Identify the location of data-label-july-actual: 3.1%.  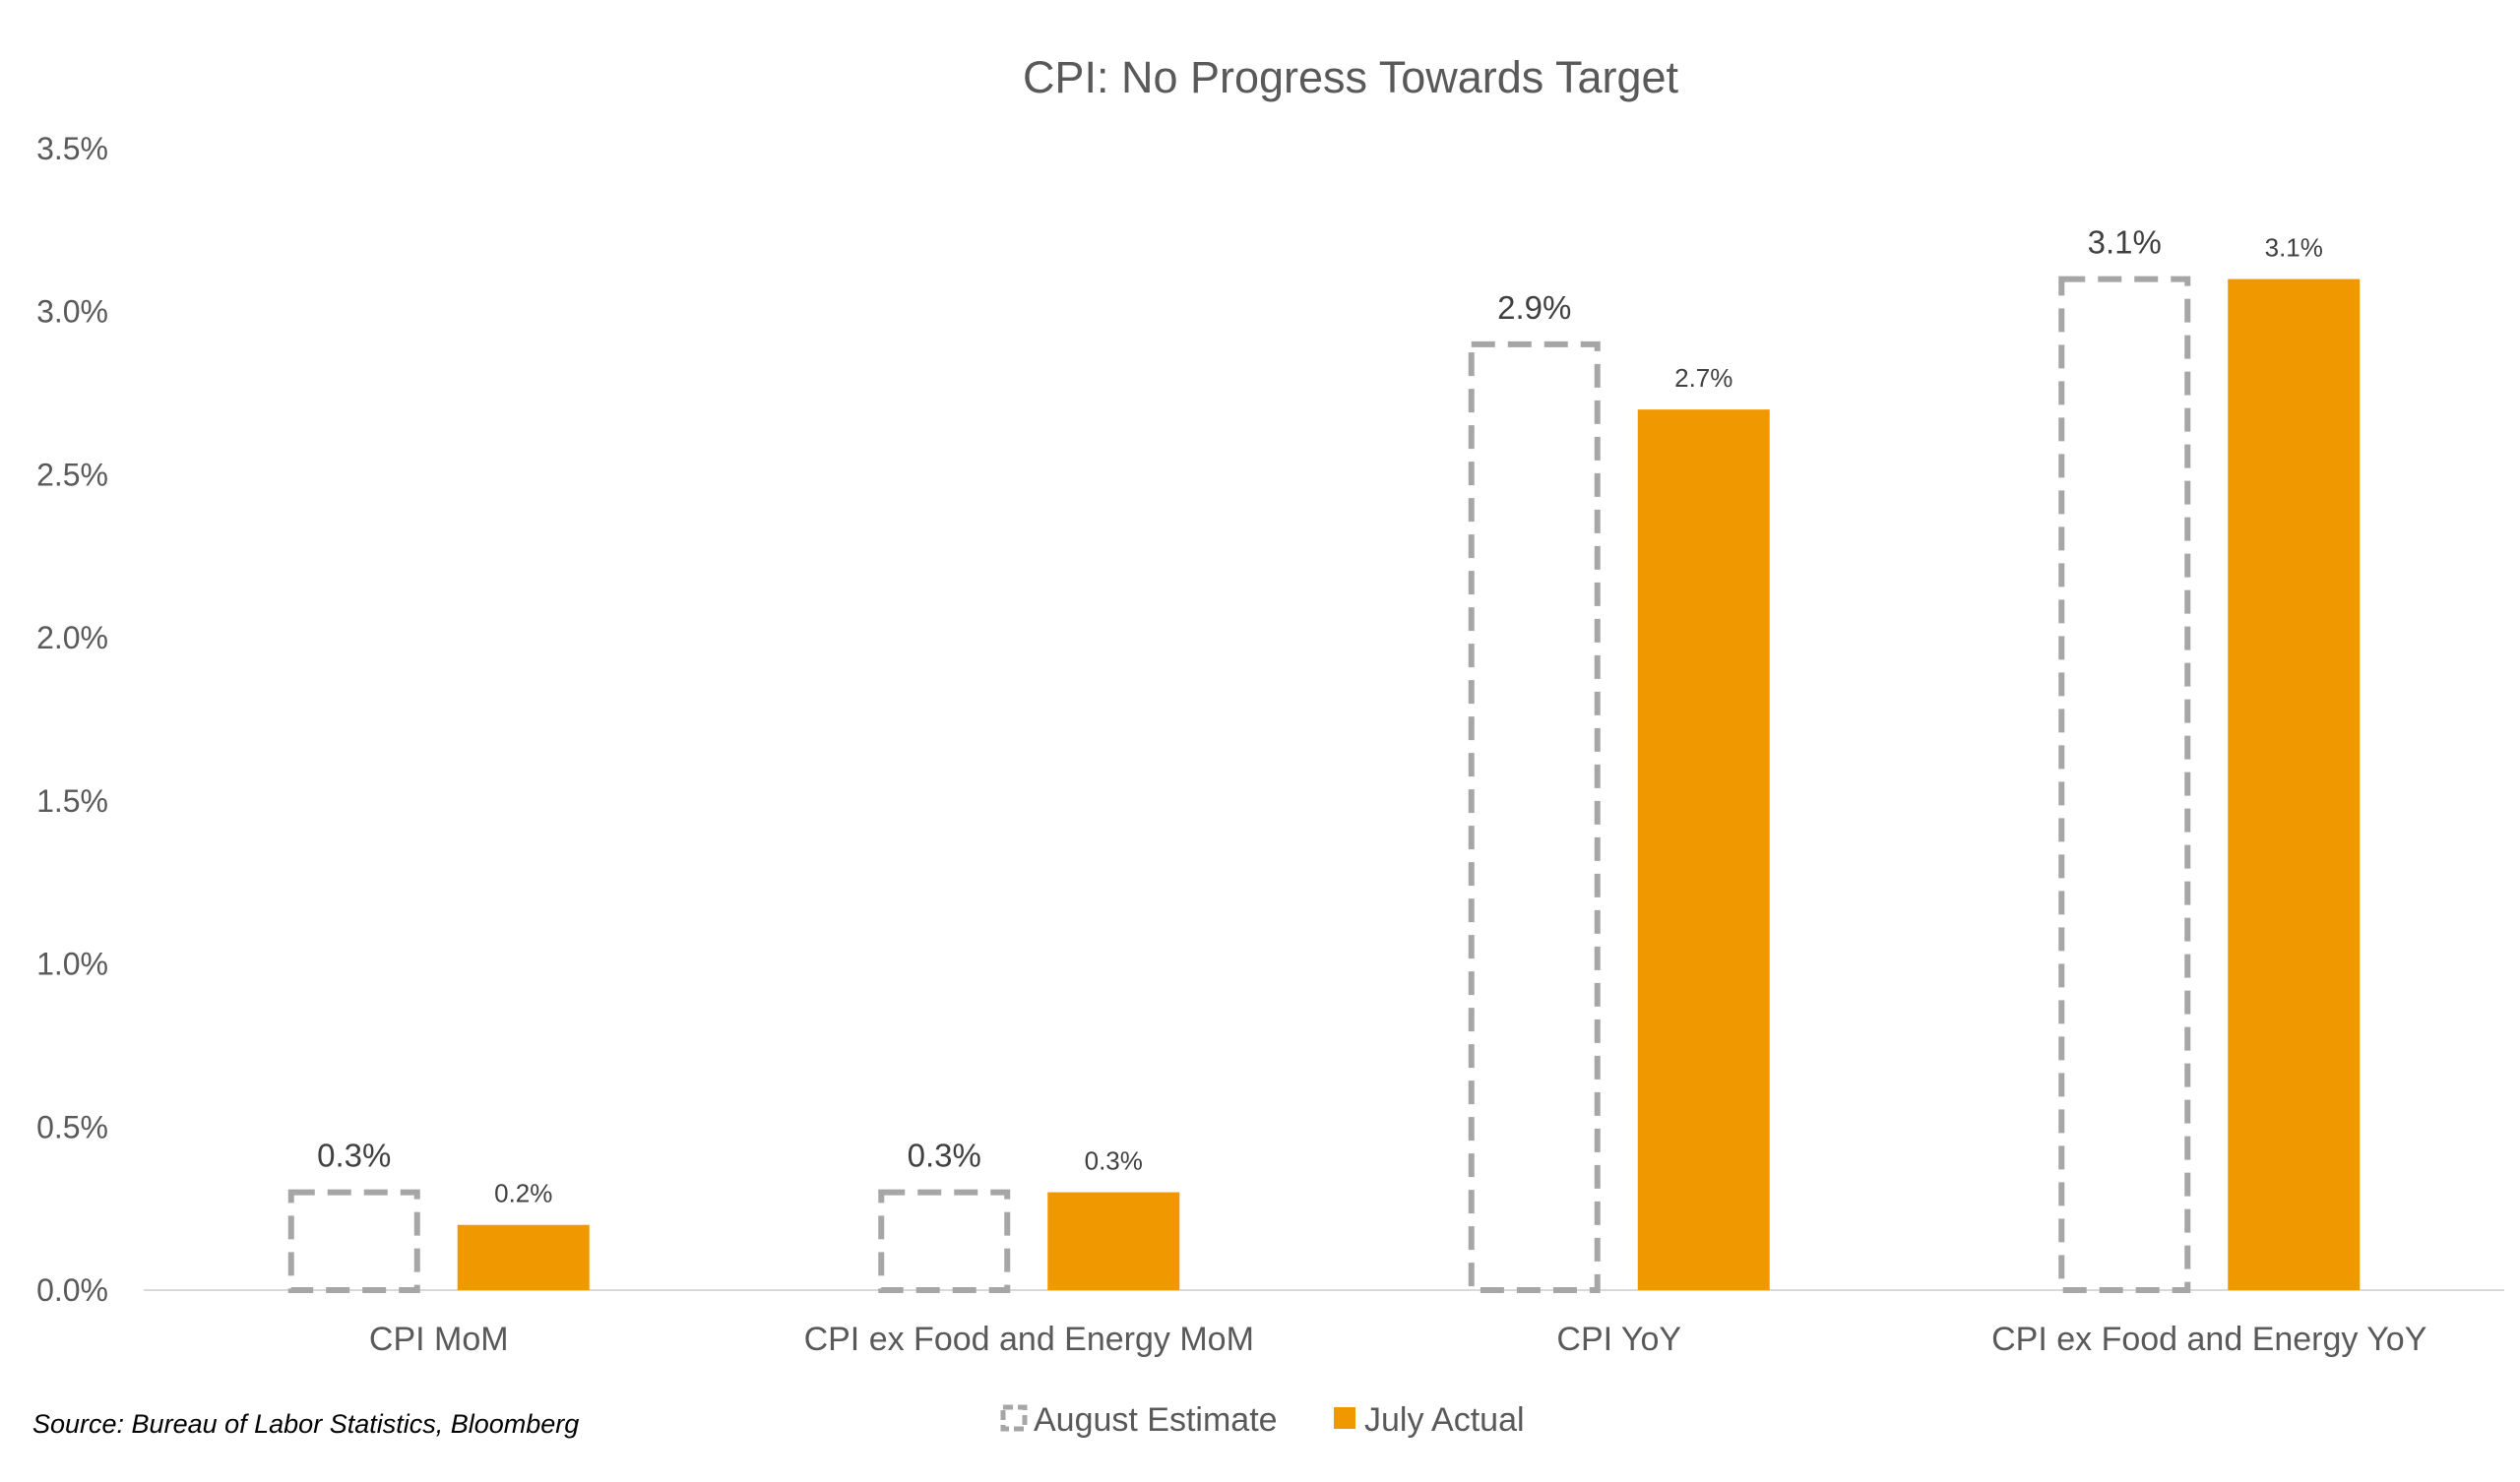
(2294, 248).